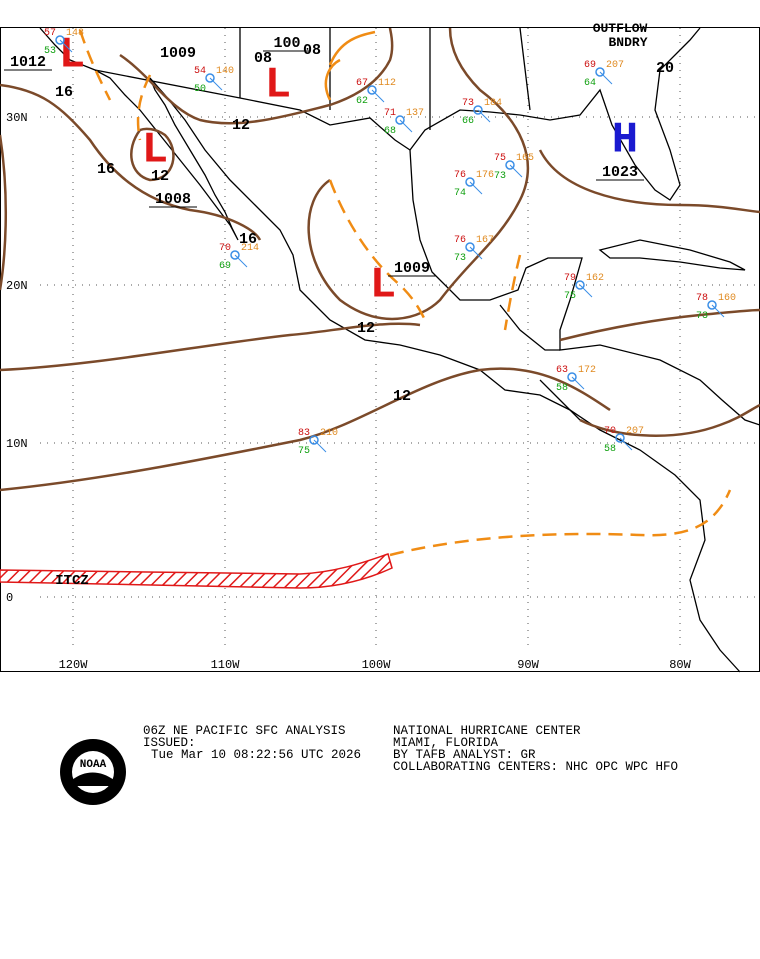  What do you see at coordinates (196, 571) in the screenshot?
I see `itcz` at bounding box center [196, 571].